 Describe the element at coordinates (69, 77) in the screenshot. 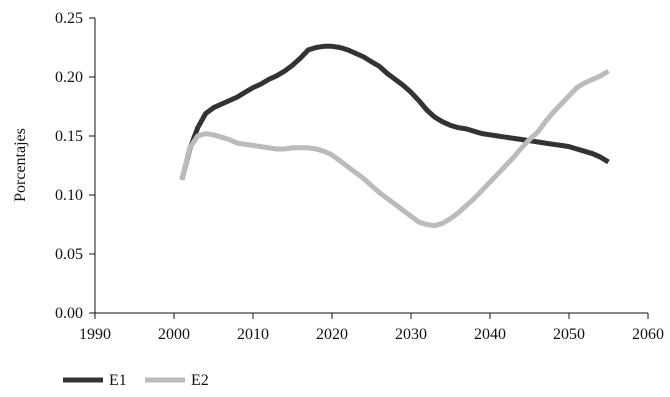

I see `y-tick-label: 0.20` at that location.